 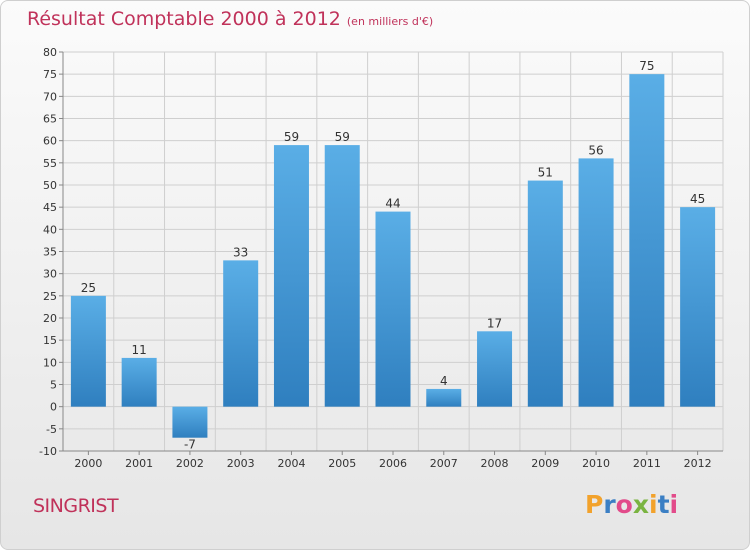 I want to click on y-tick-label: 25, so click(x=50, y=296).